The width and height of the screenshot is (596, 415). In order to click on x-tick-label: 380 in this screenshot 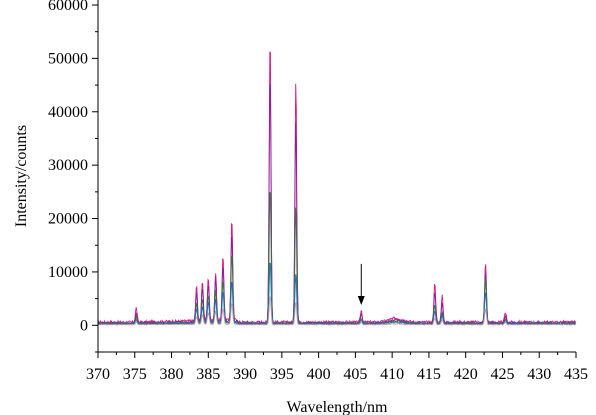, I will do `click(172, 374)`.